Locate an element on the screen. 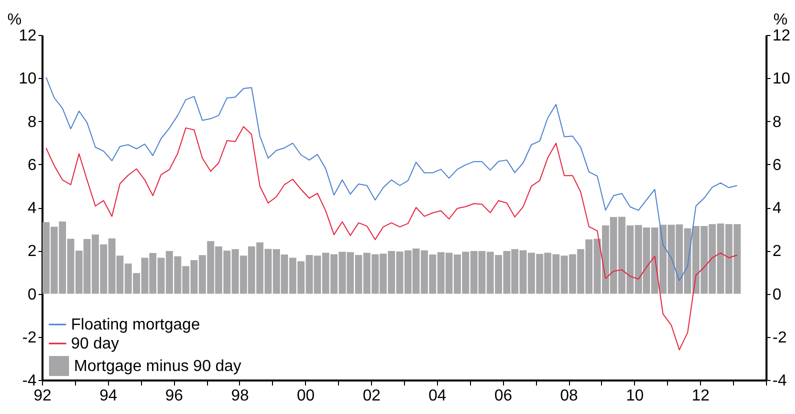  y-tick-label: 10 is located at coordinates (27, 79).